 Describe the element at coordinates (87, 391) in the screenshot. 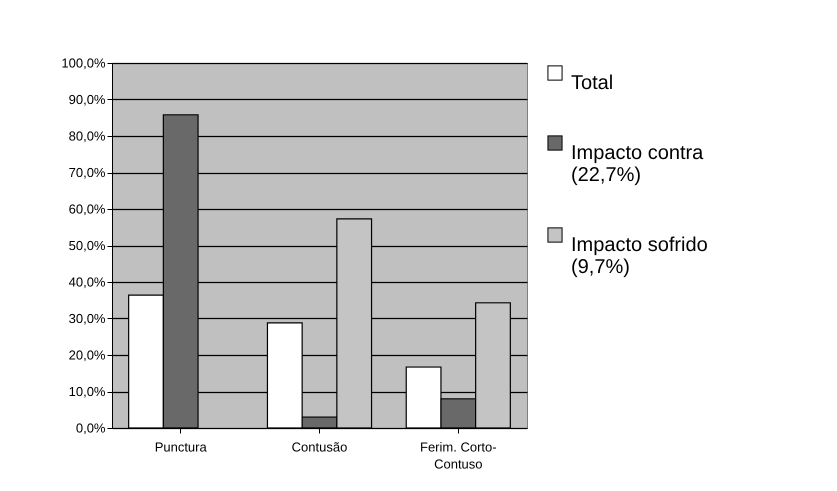

I see `y-tick-label: 10,0%` at that location.